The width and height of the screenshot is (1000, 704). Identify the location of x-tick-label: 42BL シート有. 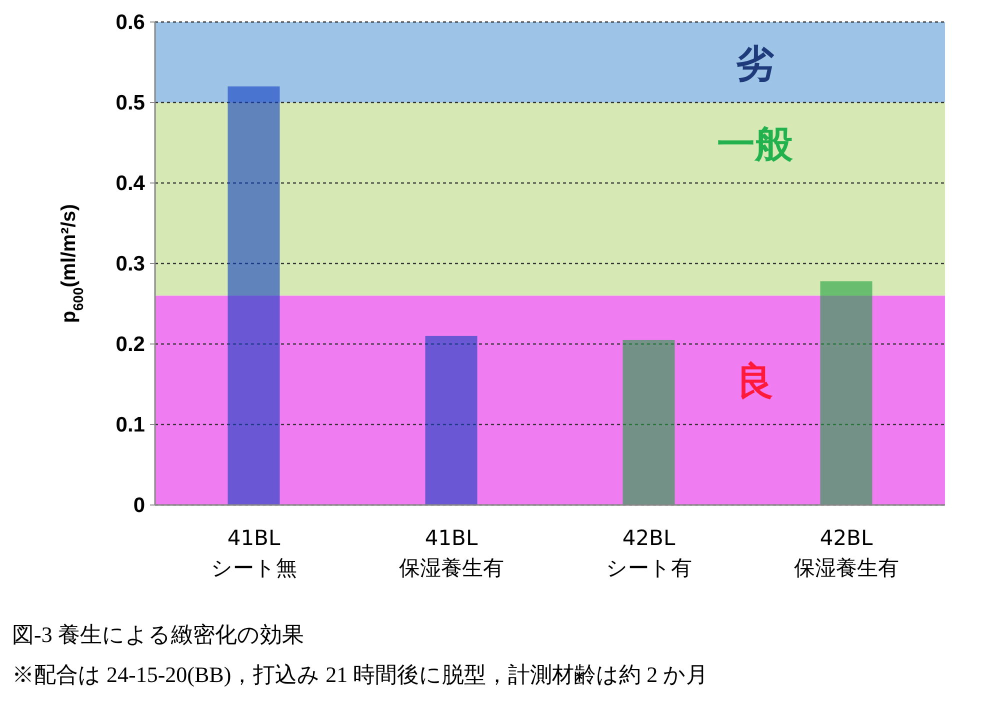
(649, 553).